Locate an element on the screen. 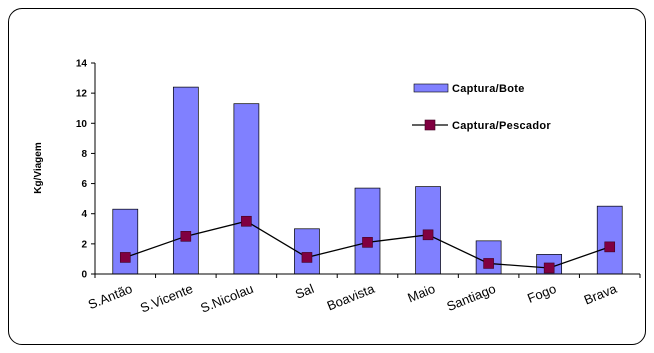 The image size is (654, 353). x-tick-label: Fogo is located at coordinates (541, 293).